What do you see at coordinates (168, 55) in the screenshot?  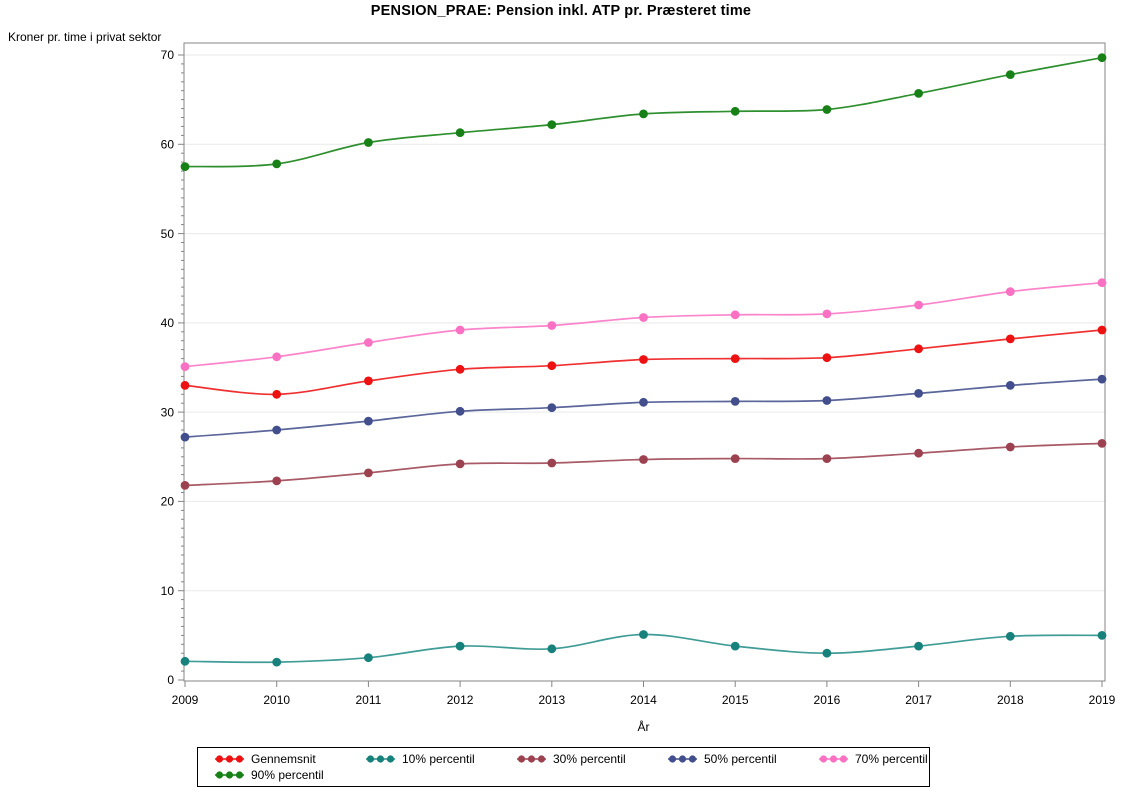 I see `y-tick-label: 70` at bounding box center [168, 55].